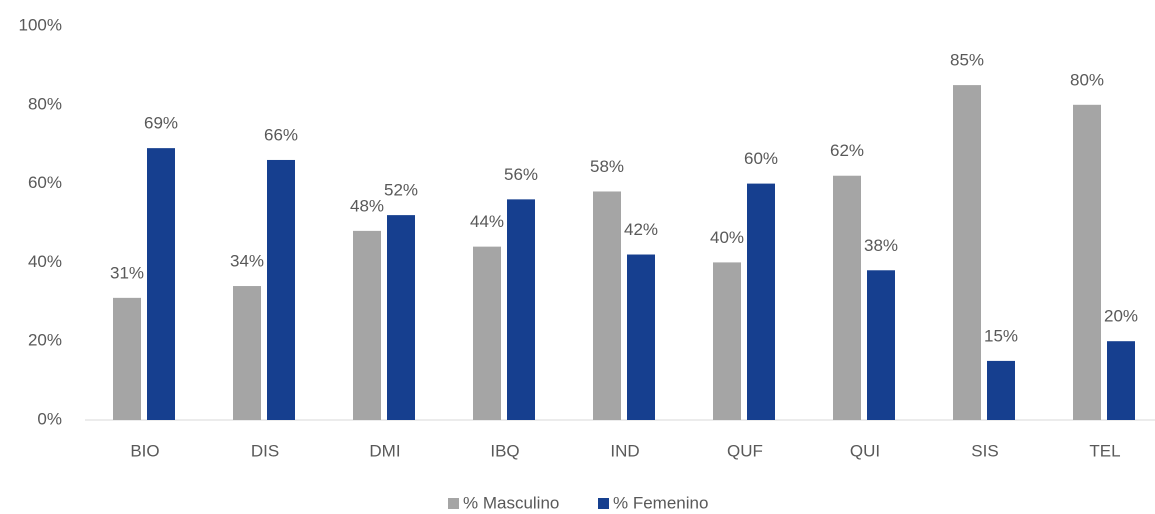 The image size is (1155, 514). What do you see at coordinates (161, 123) in the screenshot?
I see `data-label: 69%` at bounding box center [161, 123].